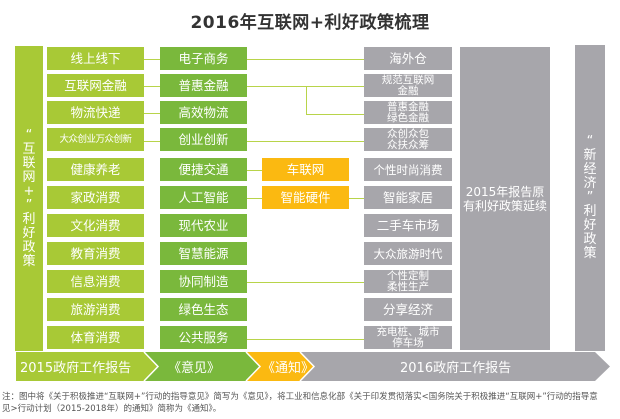  What do you see at coordinates (95, 253) in the screenshot?
I see `col1-box: 教育消费` at bounding box center [95, 253].